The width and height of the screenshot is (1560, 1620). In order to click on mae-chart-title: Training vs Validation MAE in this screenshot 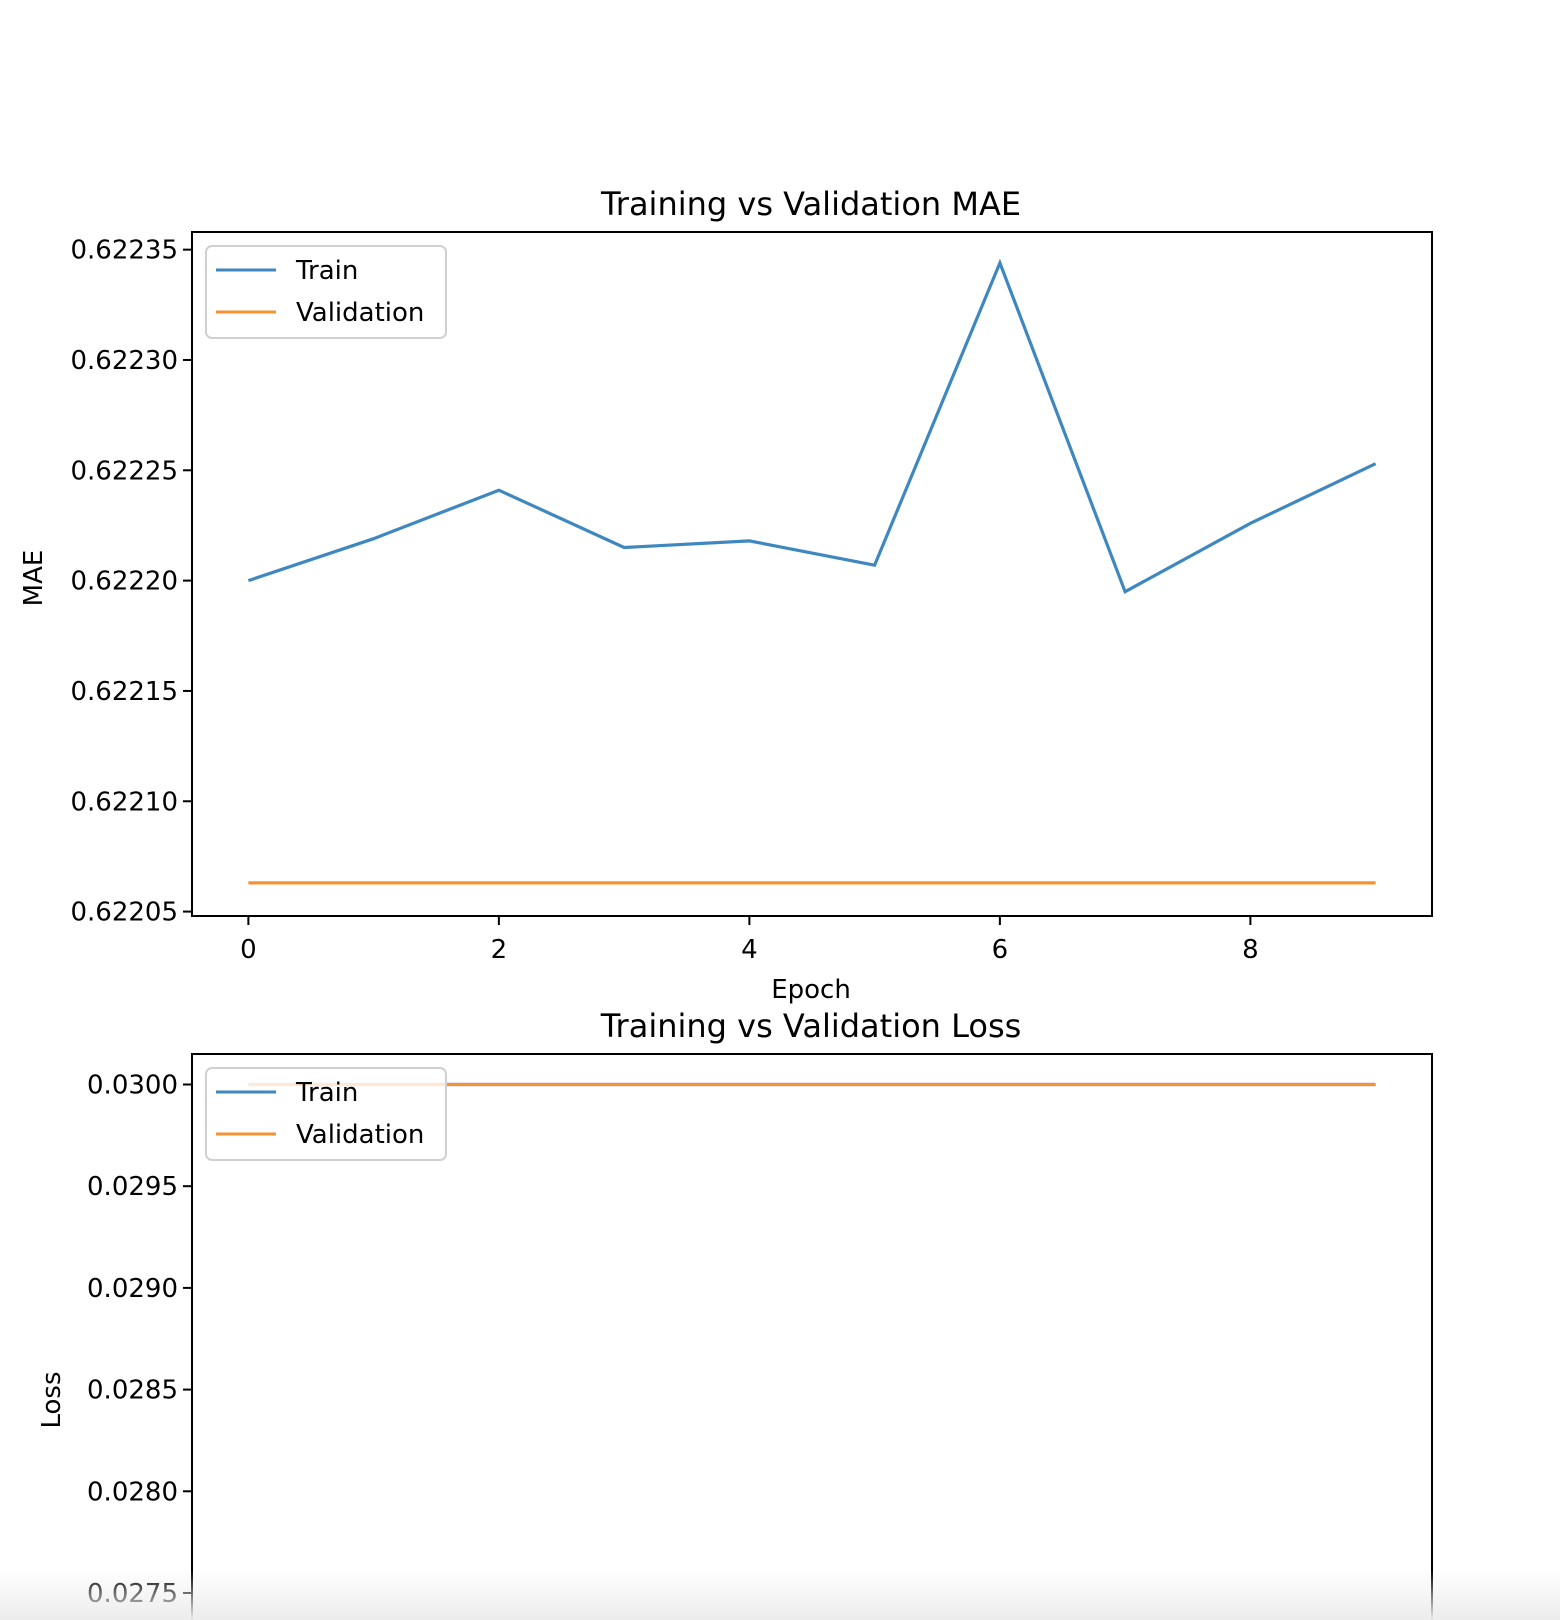, I will do `click(810, 204)`.